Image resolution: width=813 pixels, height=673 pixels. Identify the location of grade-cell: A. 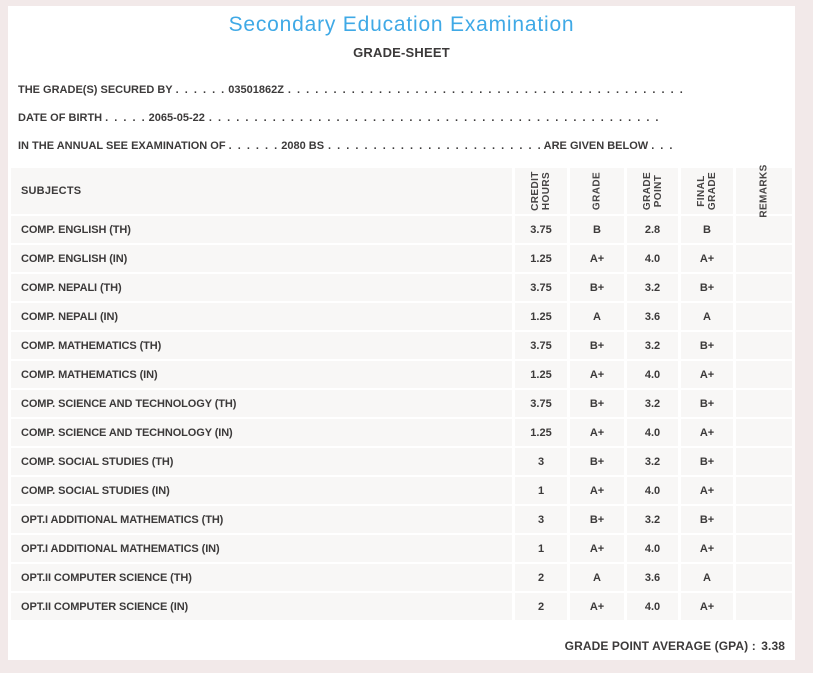
(597, 316).